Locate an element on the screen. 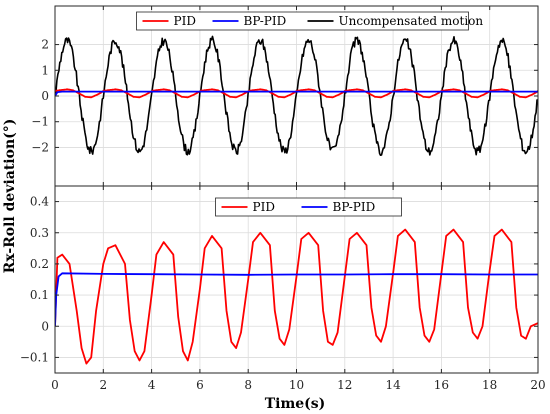  bottom-y-tick-label: −0.1 is located at coordinates (34, 357).